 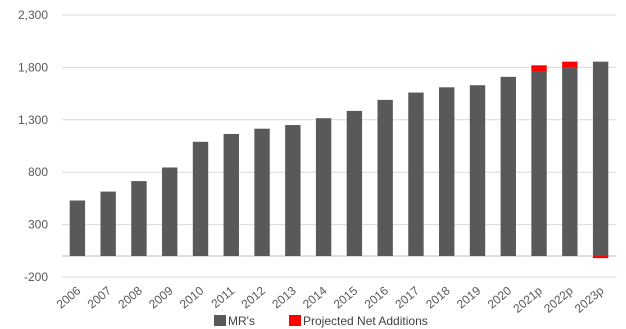 I want to click on x-tick-label: 2007, so click(x=100, y=297).